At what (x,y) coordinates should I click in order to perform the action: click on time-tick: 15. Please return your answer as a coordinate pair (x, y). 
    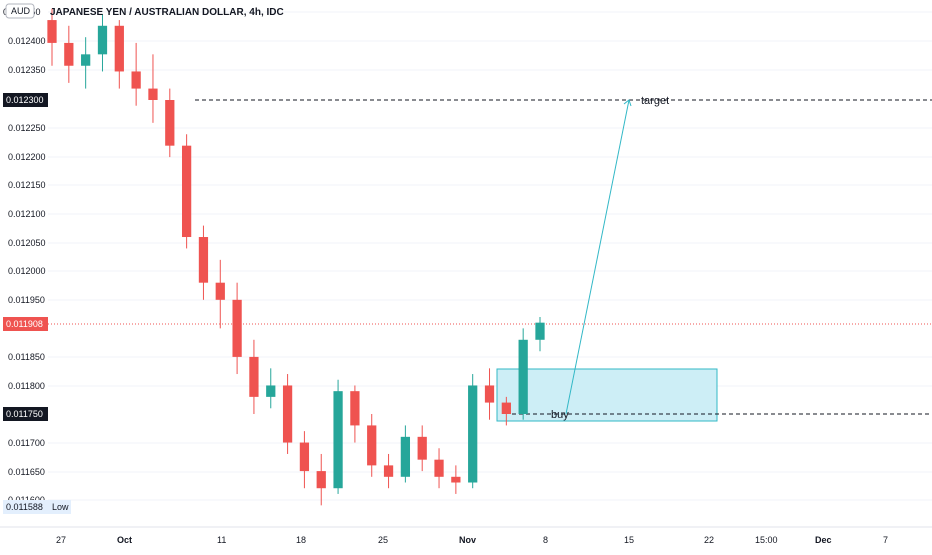
    Looking at the image, I should click on (629, 540).